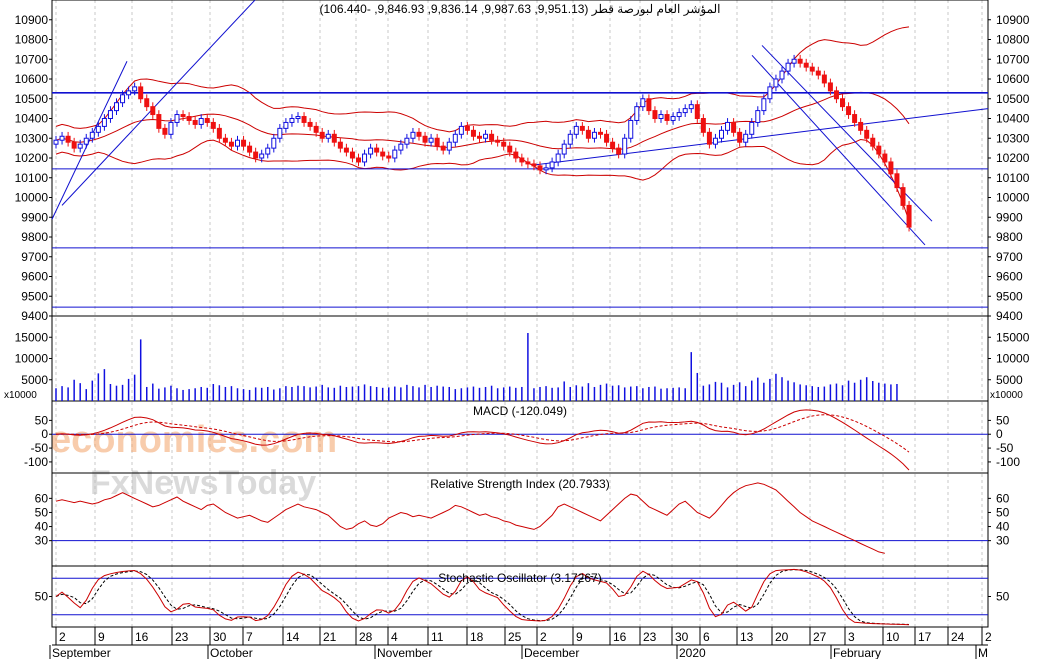 This screenshot has width=1040, height=659. Describe the element at coordinates (34, 237) in the screenshot. I see `price-tick-left-4: 9800` at that location.